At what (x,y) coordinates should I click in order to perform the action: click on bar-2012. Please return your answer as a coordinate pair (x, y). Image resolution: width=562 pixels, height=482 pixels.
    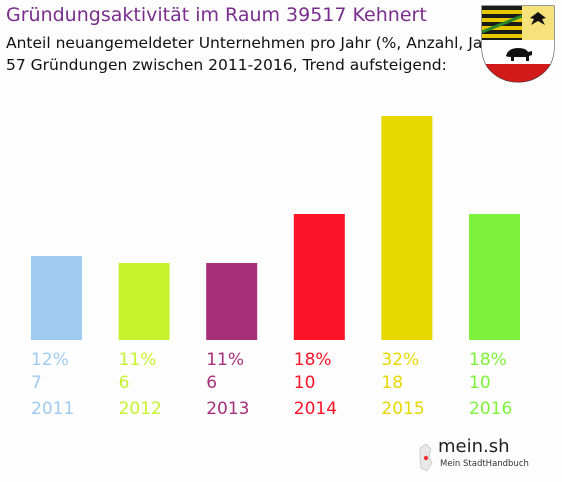
    Looking at the image, I should click on (144, 301).